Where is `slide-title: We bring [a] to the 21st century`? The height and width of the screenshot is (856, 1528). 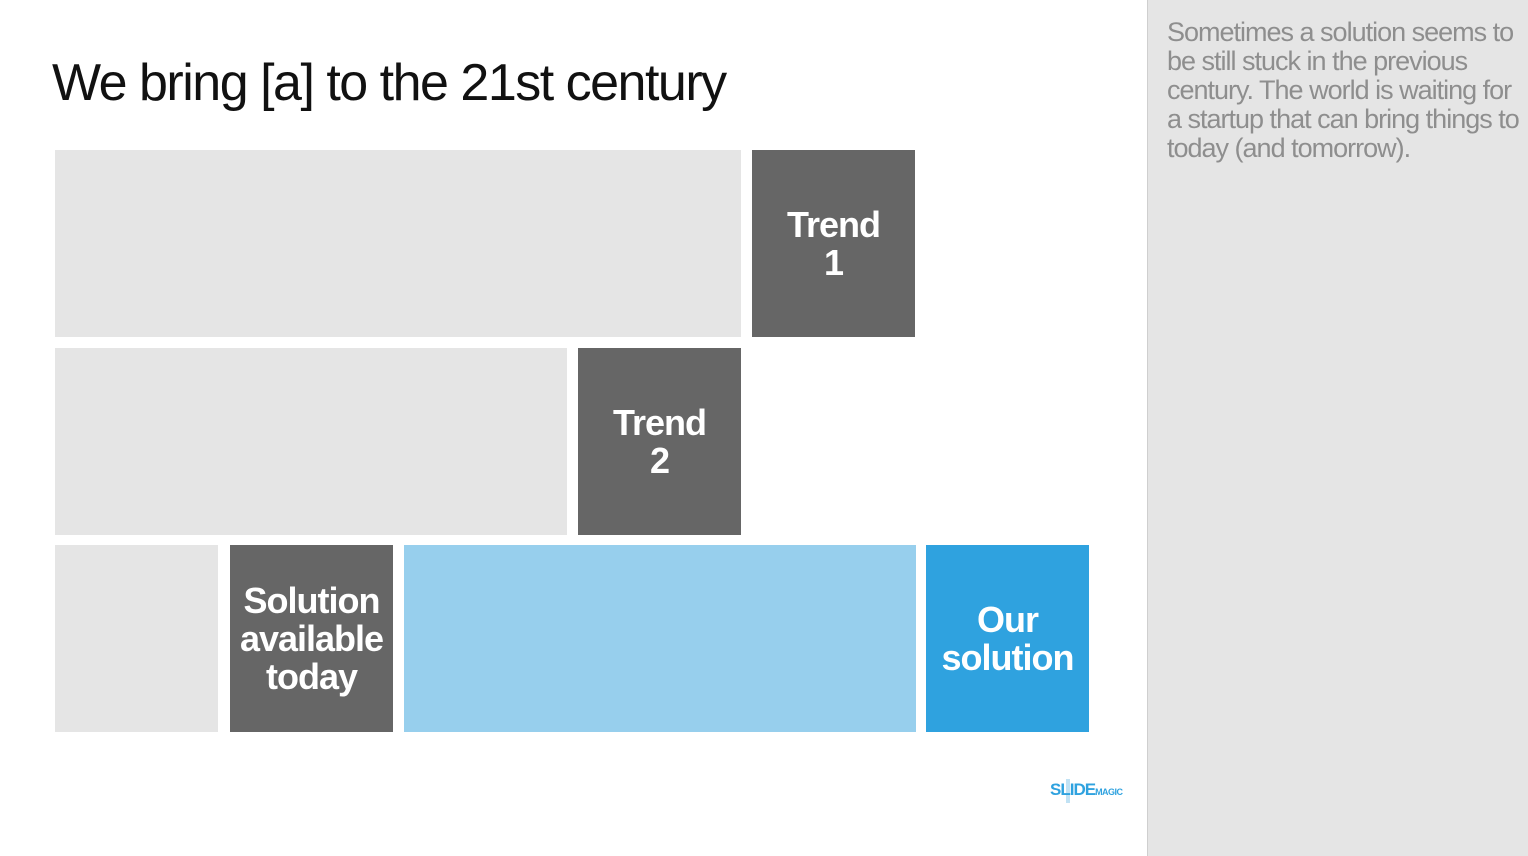
slide-title: We bring [a] to the 21st century is located at coordinates (389, 83).